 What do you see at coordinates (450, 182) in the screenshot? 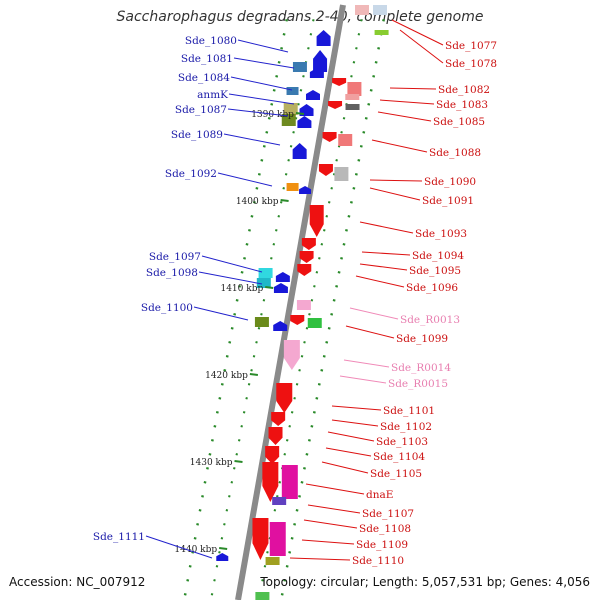
I see `gene-label-sde-1090: Sde_1090` at bounding box center [450, 182].